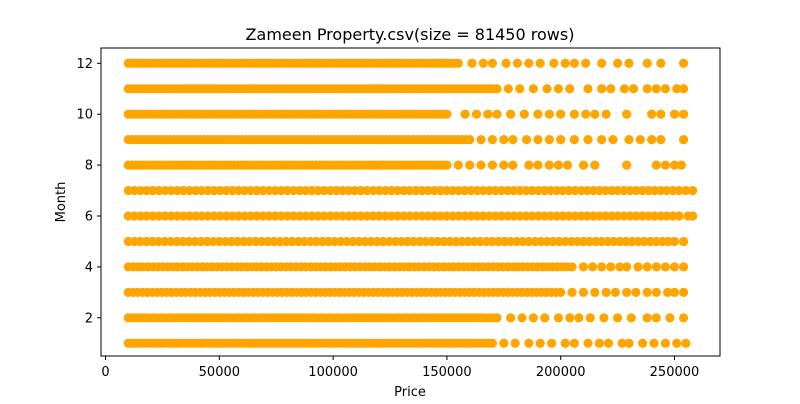 This screenshot has height=404, width=800. Describe the element at coordinates (89, 318) in the screenshot. I see `y-tick-label: 2` at that location.